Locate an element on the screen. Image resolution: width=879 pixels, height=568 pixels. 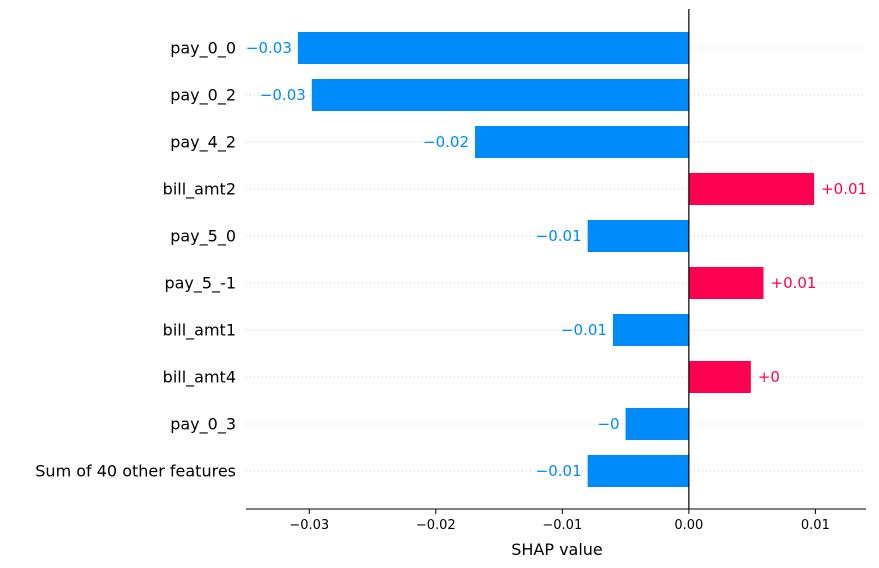
x-tick-label: 0.01 is located at coordinates (815, 525).